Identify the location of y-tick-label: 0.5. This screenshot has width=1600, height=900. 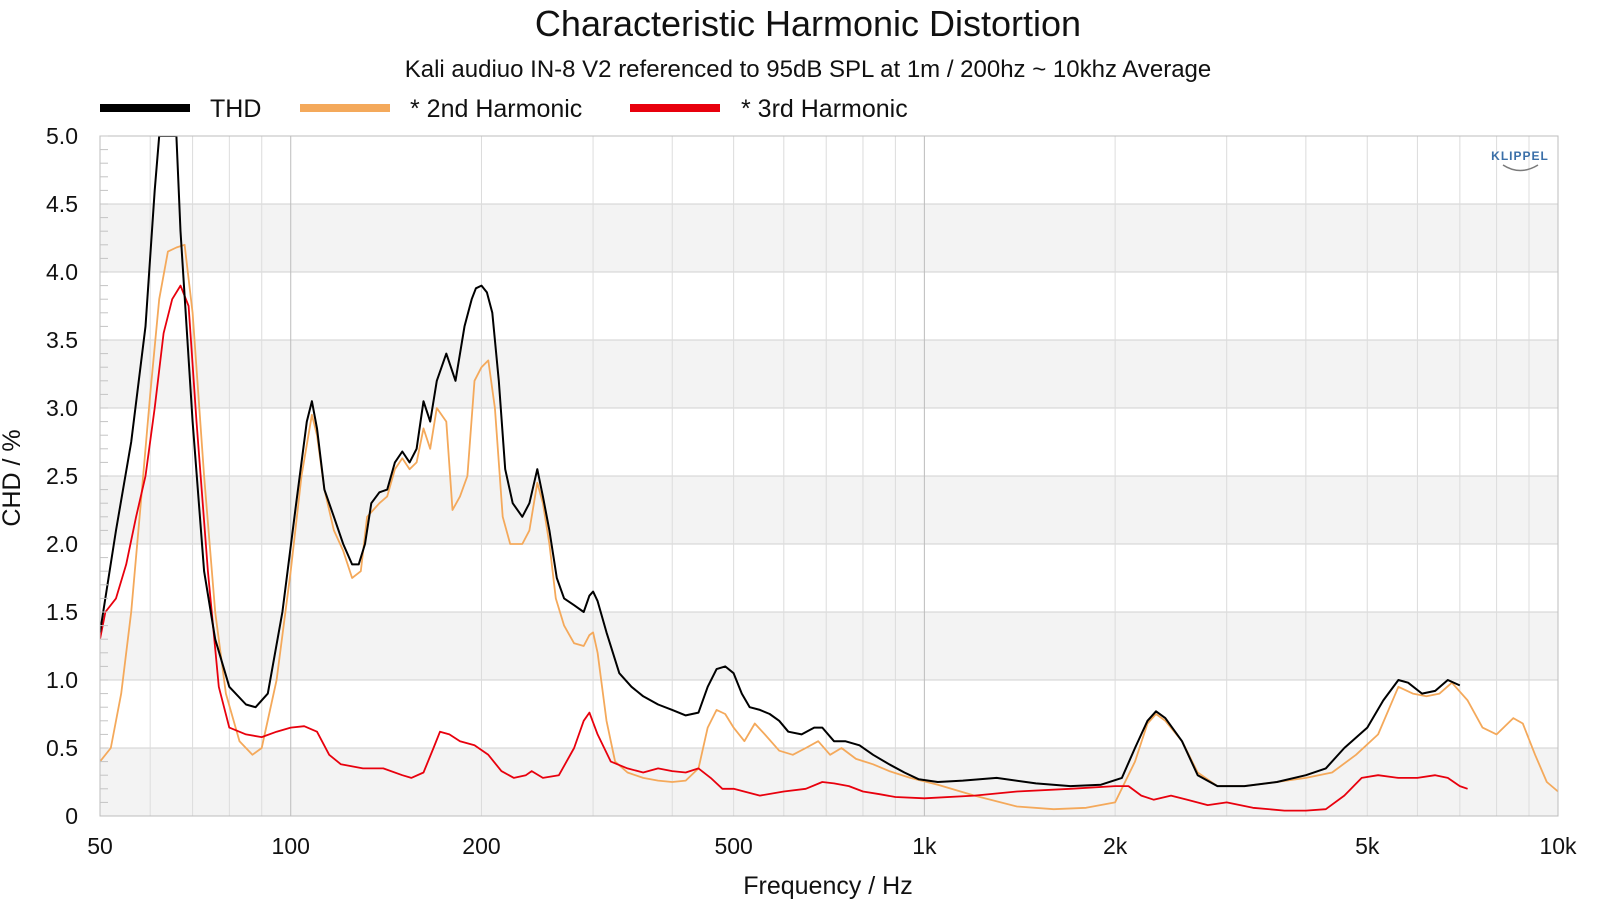
(62, 748).